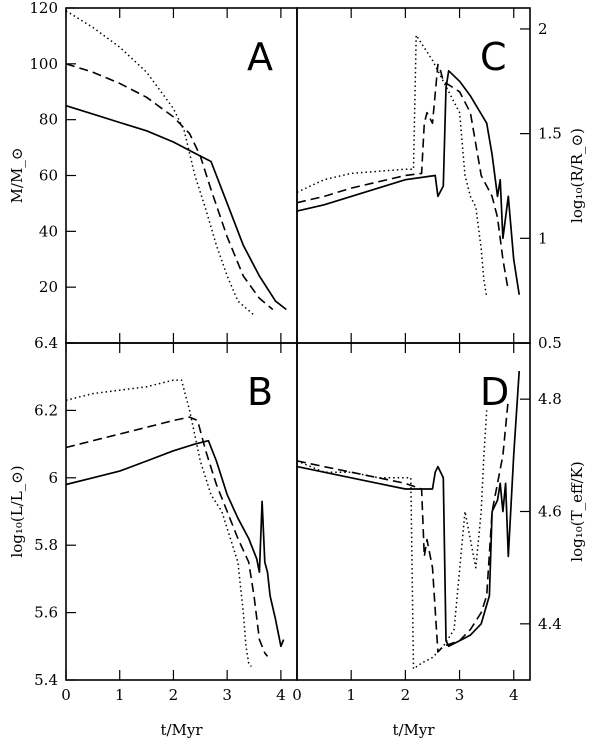 The height and width of the screenshot is (754, 600). What do you see at coordinates (46, 680) in the screenshot?
I see `y-tick-label: 5.4` at bounding box center [46, 680].